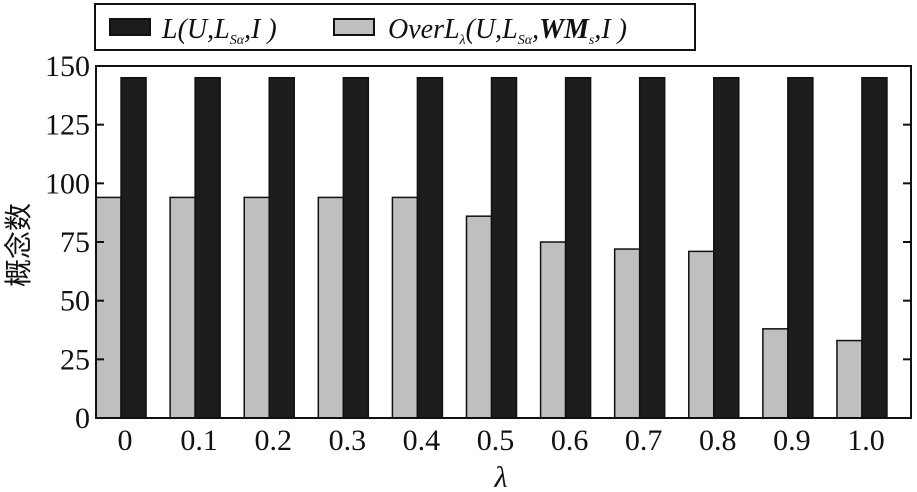  I want to click on bar-overlap-0.8, so click(701, 334).